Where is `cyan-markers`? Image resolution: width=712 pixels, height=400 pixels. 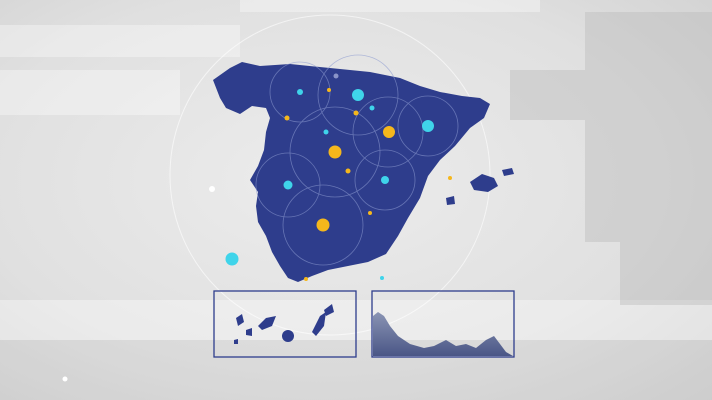
cyan-markers is located at coordinates (329, 184).